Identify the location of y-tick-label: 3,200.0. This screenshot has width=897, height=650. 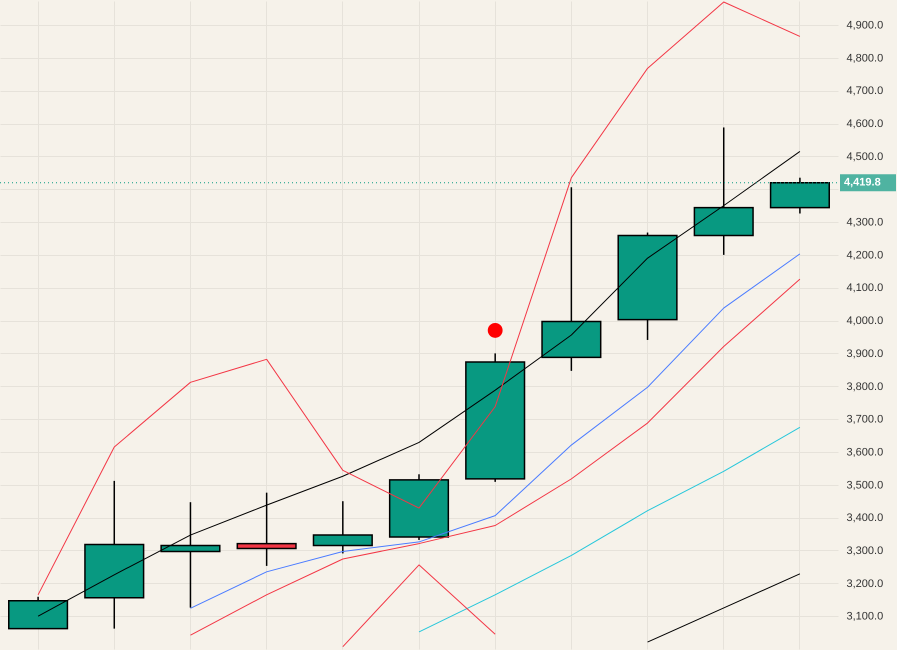
(865, 584).